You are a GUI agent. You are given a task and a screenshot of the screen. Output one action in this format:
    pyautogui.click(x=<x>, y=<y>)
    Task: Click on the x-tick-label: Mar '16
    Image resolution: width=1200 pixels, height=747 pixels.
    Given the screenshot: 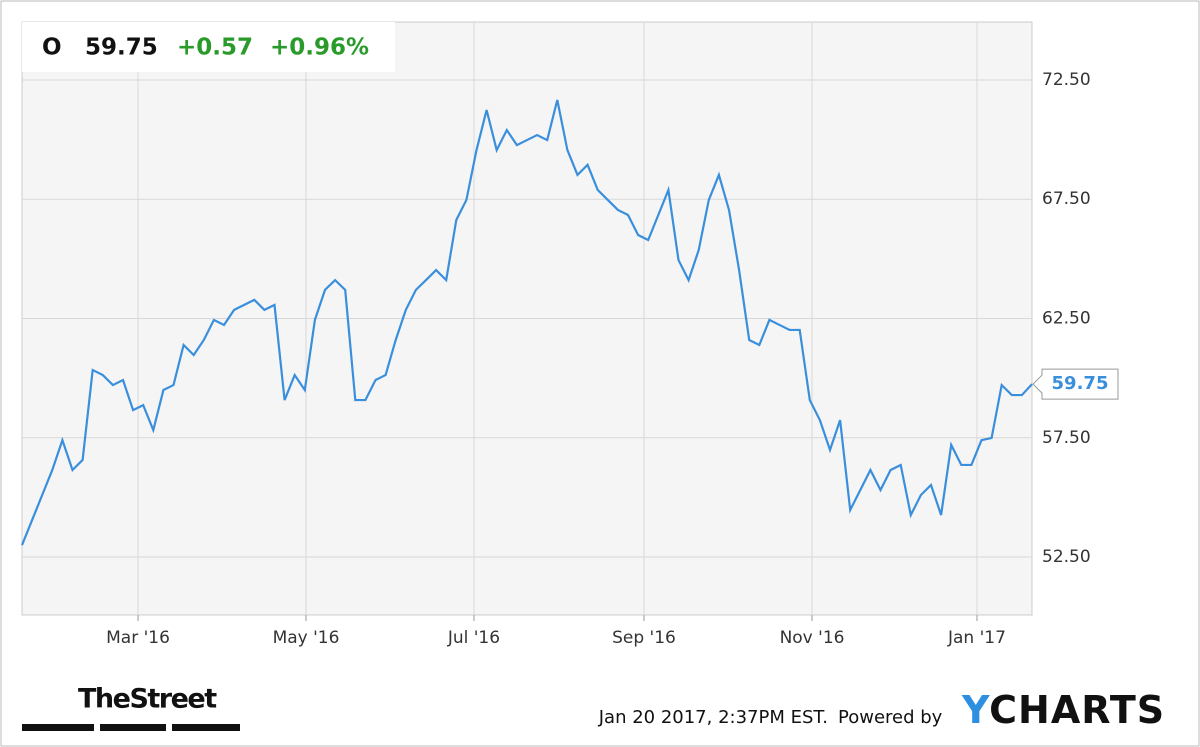 What is the action you would take?
    pyautogui.click(x=138, y=638)
    